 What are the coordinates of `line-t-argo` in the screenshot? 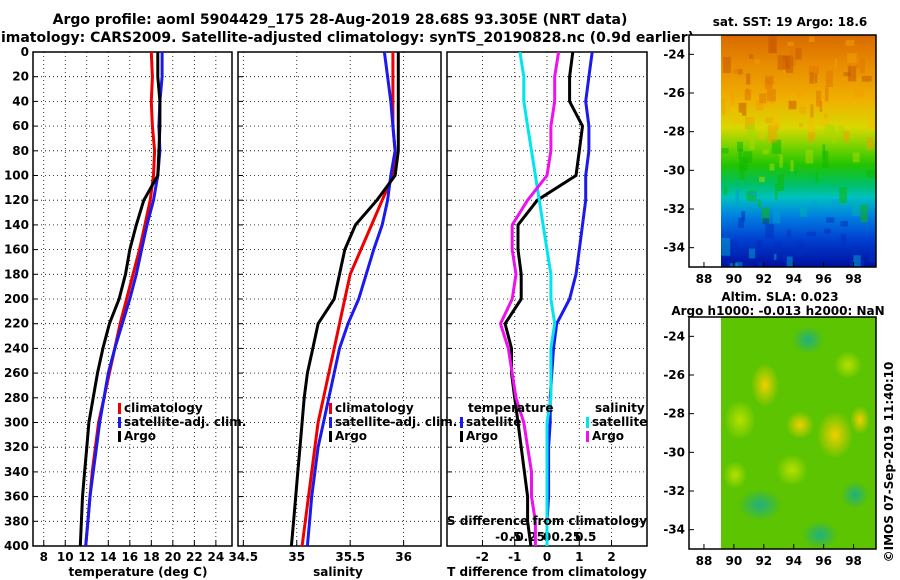 It's located at (543, 299).